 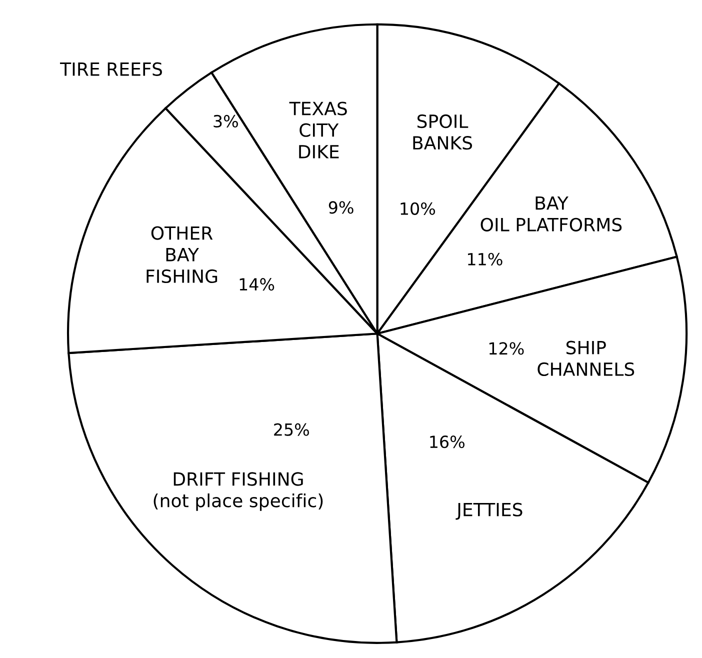 What do you see at coordinates (442, 132) in the screenshot?
I see `slice-label: SPOIL BANKS` at bounding box center [442, 132].